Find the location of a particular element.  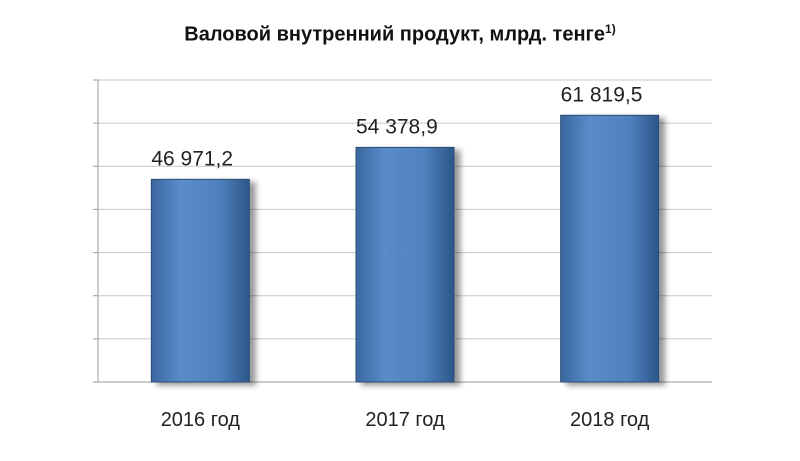

x-tick-label-2: 2017 год is located at coordinates (405, 420).